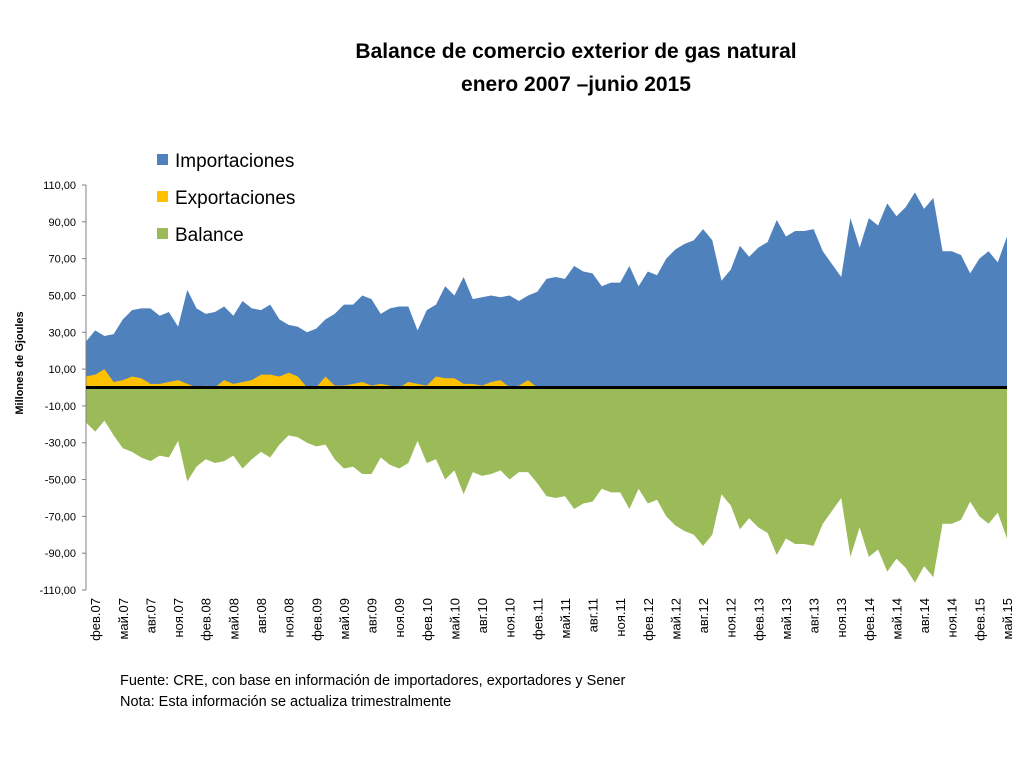 The height and width of the screenshot is (768, 1024). Describe the element at coordinates (841, 618) in the screenshot. I see `x-tick-label: ноя.13` at that location.